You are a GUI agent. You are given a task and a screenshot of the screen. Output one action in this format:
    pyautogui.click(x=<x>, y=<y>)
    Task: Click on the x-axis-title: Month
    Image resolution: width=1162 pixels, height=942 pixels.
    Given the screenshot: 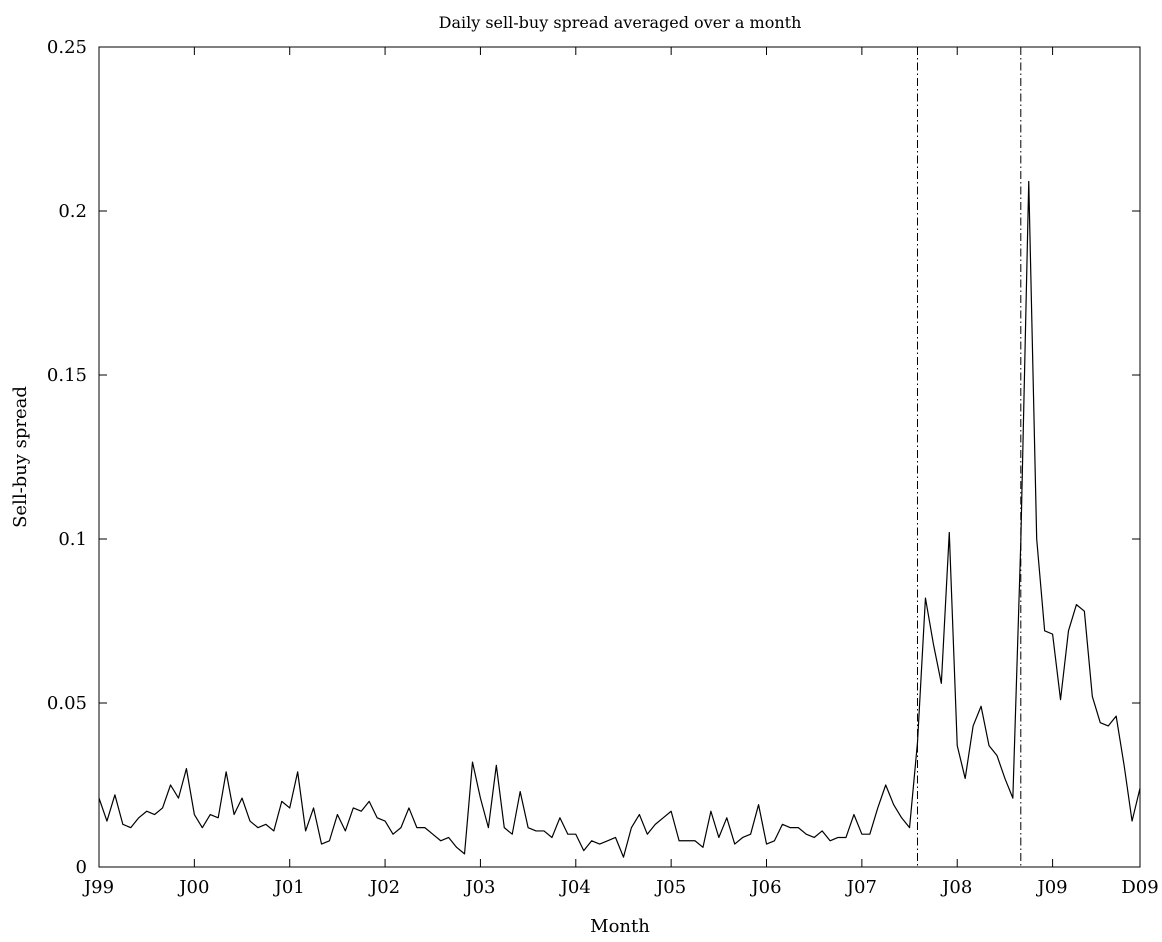 What is the action you would take?
    pyautogui.click(x=620, y=926)
    